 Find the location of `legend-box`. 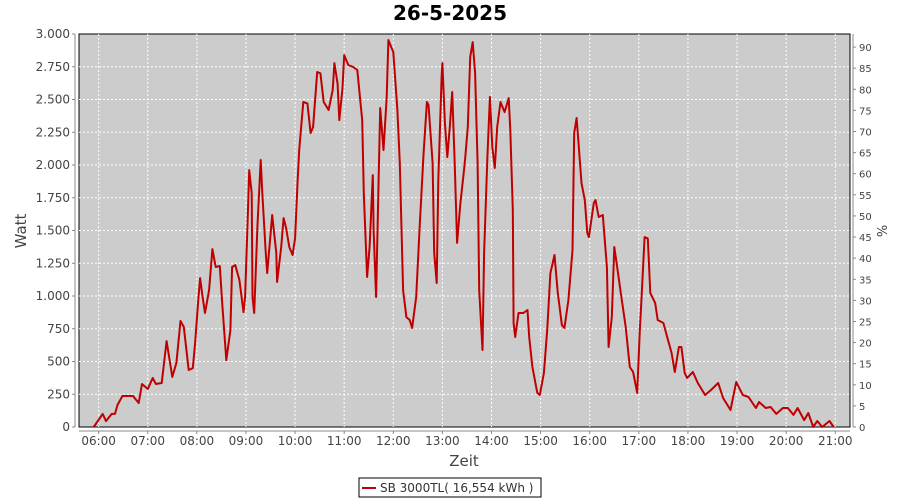

legend-box is located at coordinates (450, 487).